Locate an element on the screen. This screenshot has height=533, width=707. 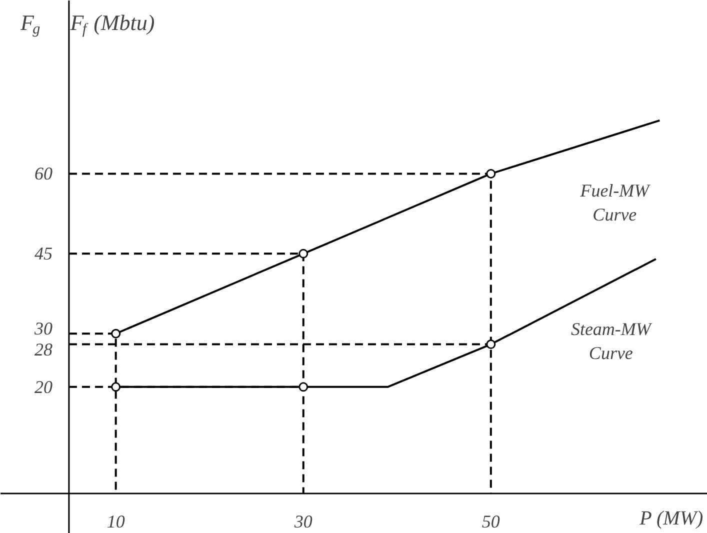
series-label: Steam-MW Curve is located at coordinates (611, 341).